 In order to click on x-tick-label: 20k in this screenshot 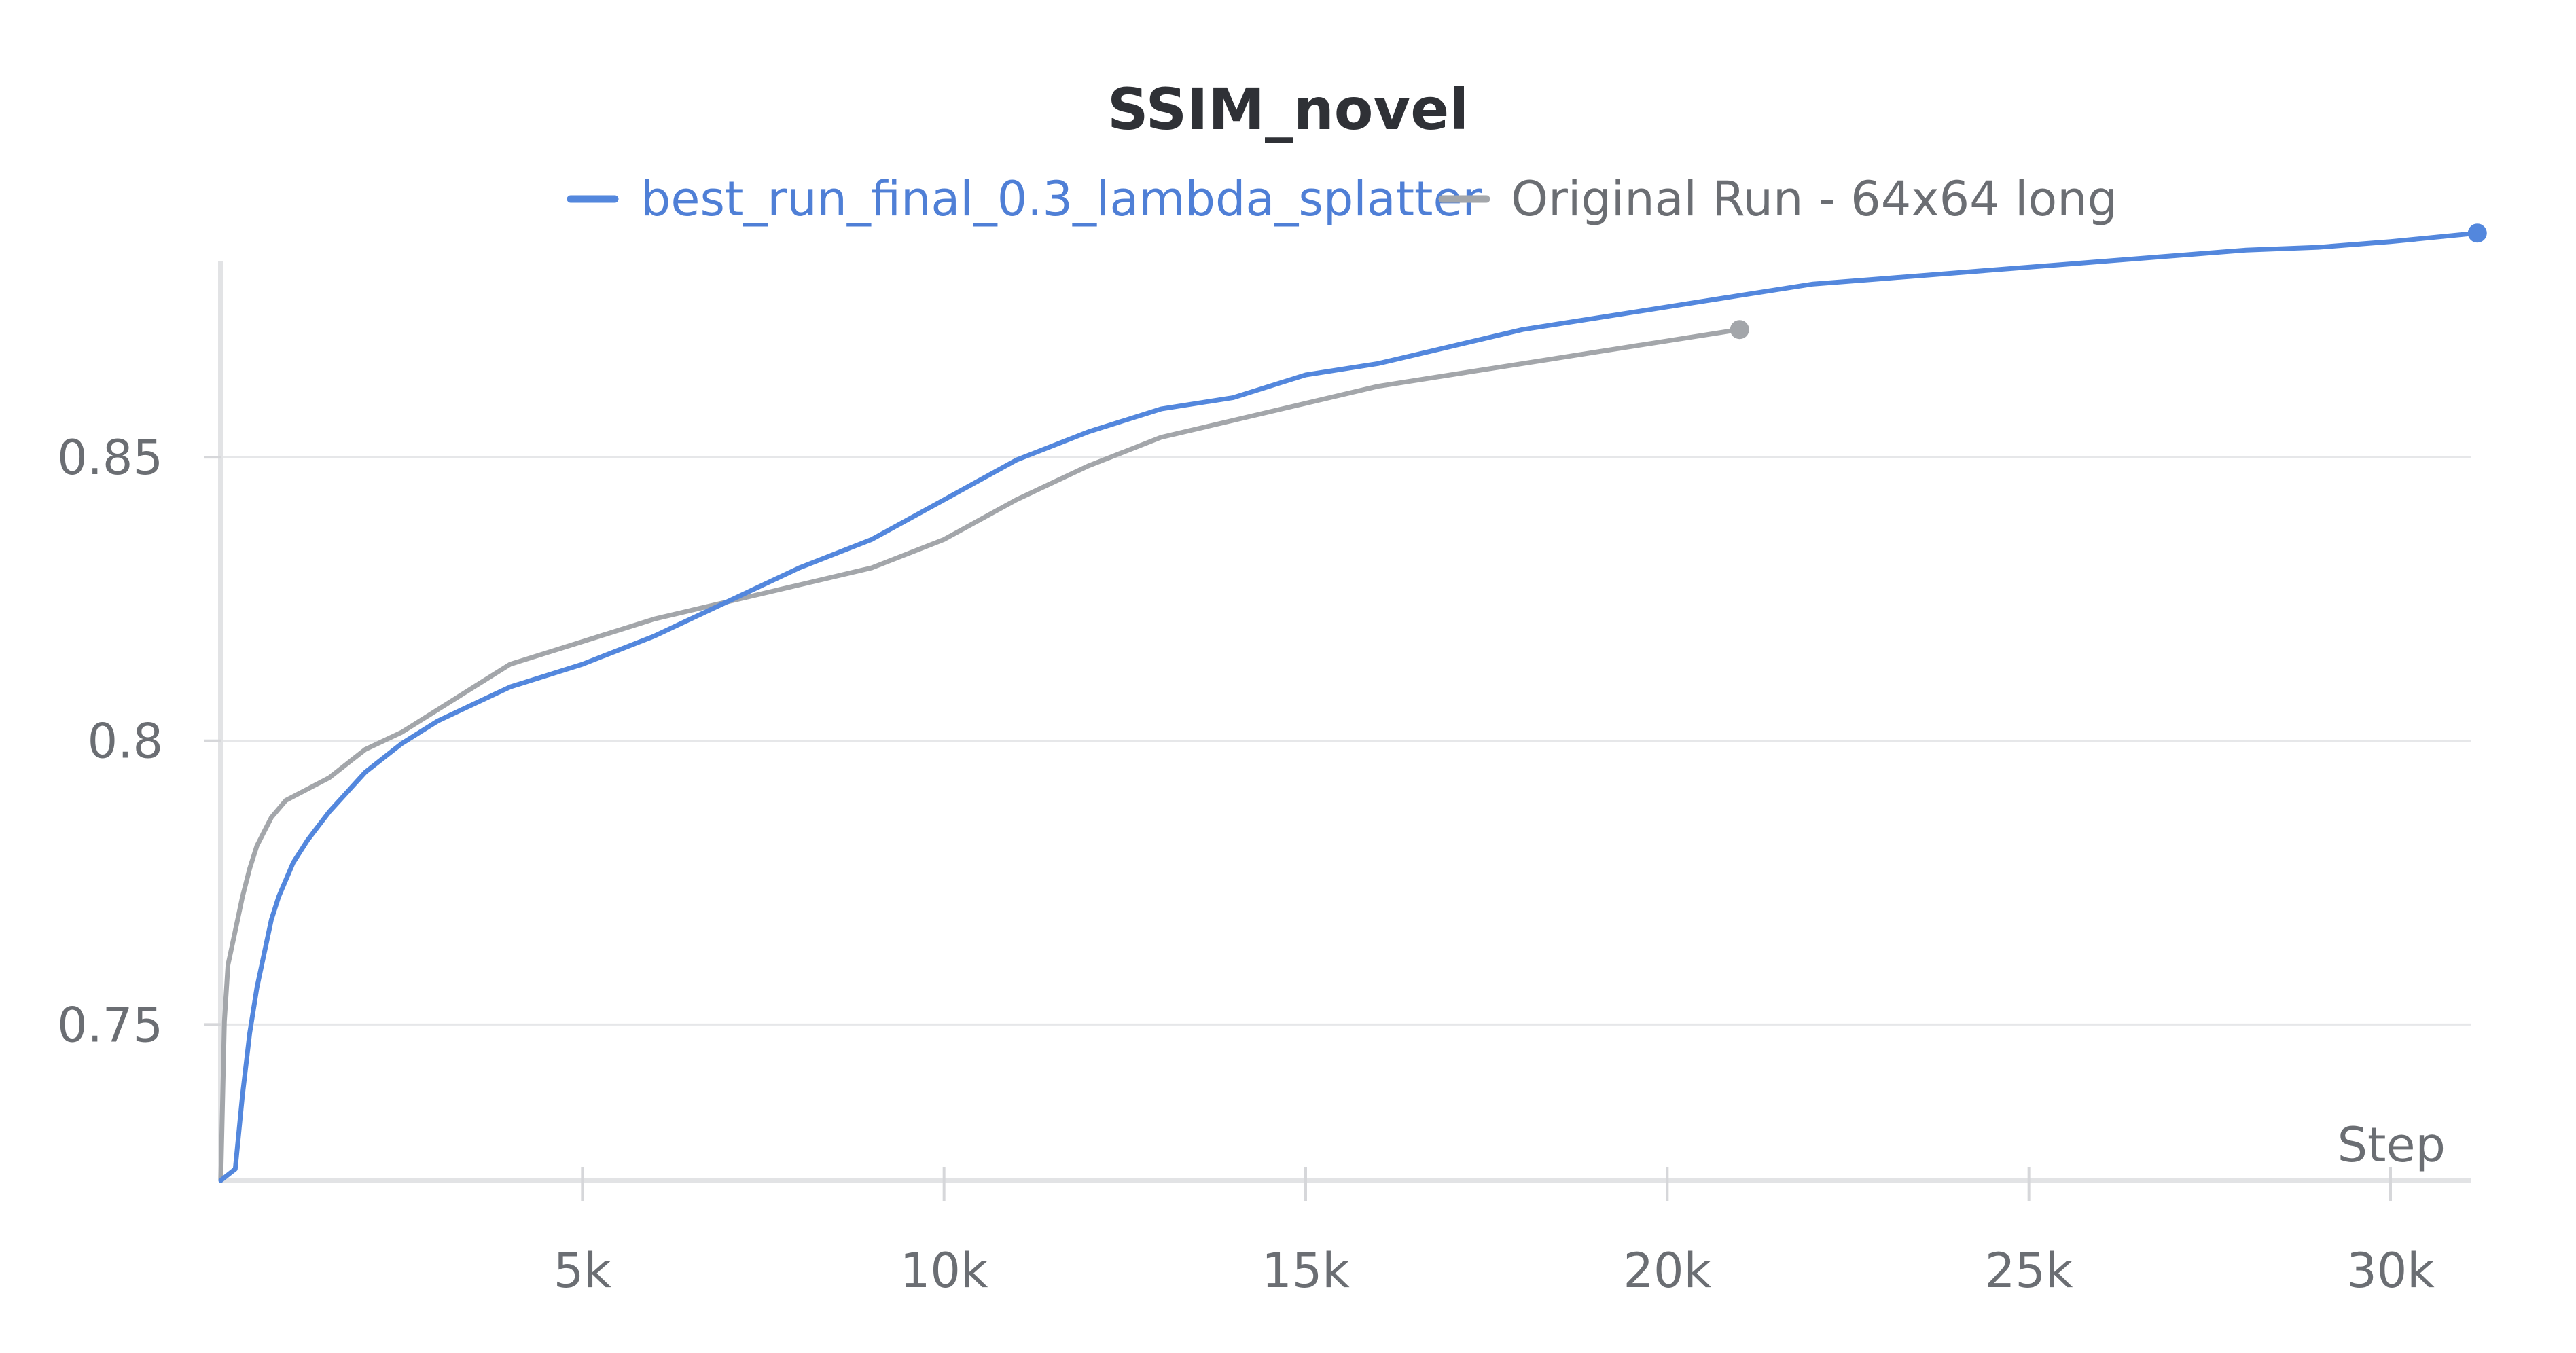, I will do `click(1668, 1271)`.